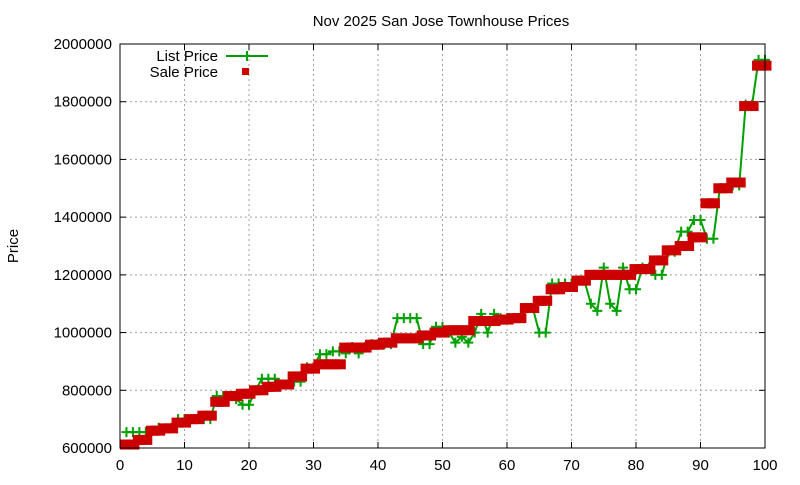 The width and height of the screenshot is (800, 485). I want to click on x-tick-label: 40, so click(378, 465).